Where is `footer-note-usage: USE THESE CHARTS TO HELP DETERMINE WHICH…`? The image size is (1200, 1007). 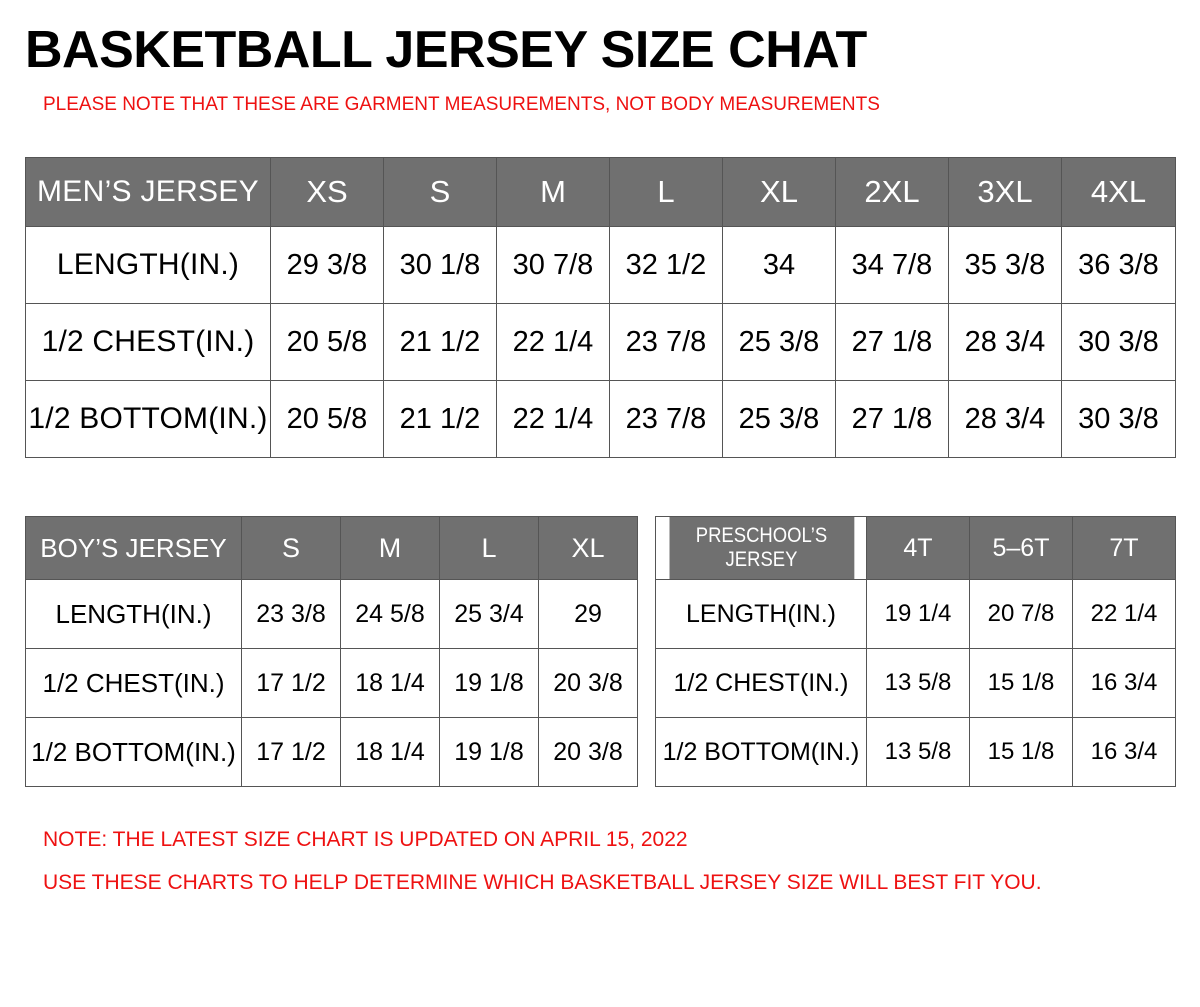 footer-note-usage: USE THESE CHARTS TO HELP DETERMINE WHICH… is located at coordinates (542, 883).